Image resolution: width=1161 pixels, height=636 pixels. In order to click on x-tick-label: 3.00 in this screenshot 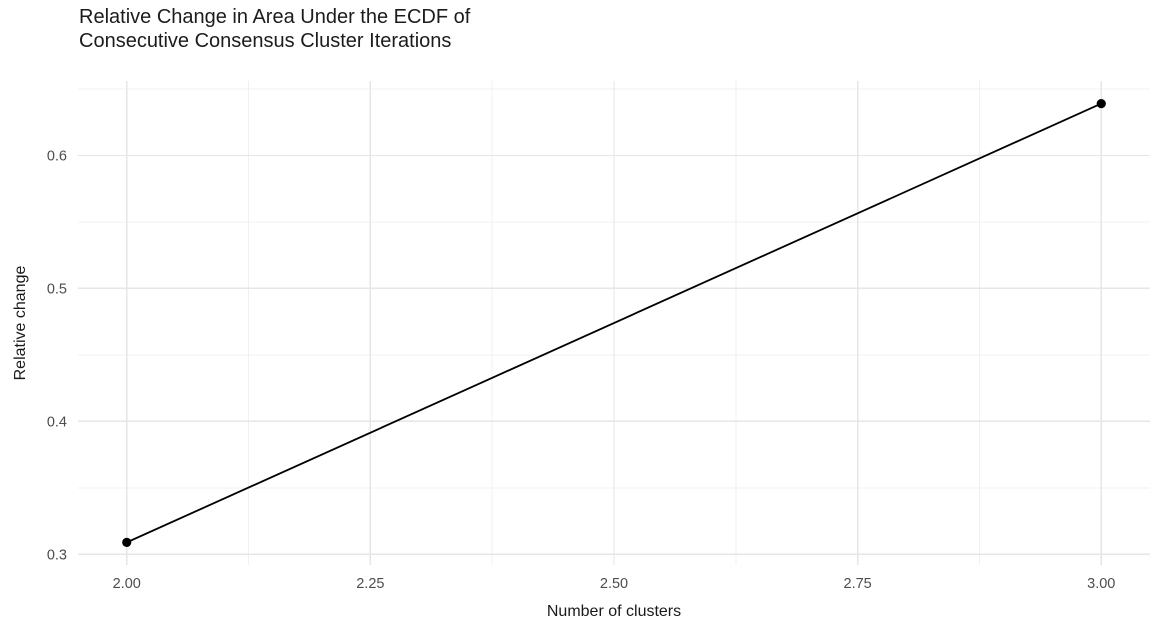, I will do `click(1101, 584)`.